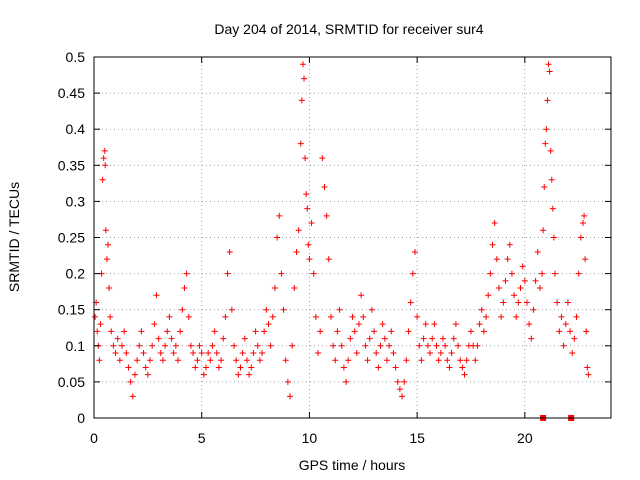  I want to click on y-tick-label: 0.15, so click(71, 310).